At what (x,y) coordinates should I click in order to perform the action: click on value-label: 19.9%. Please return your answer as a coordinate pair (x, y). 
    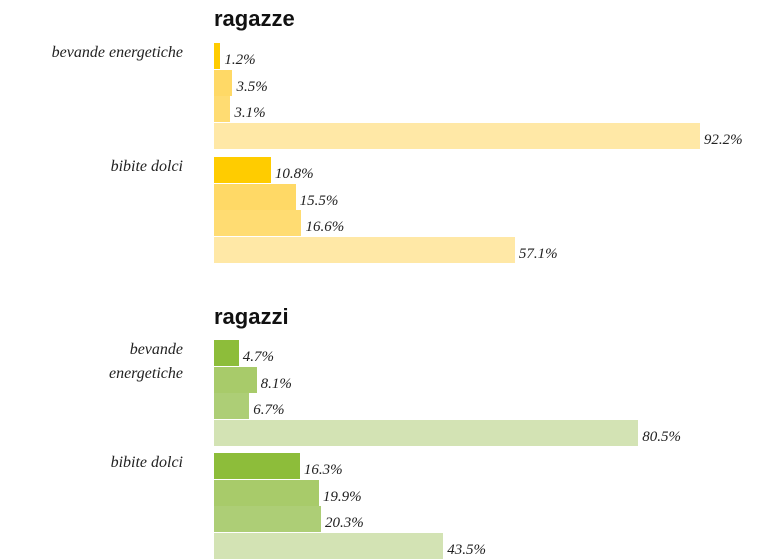
    Looking at the image, I should click on (342, 496).